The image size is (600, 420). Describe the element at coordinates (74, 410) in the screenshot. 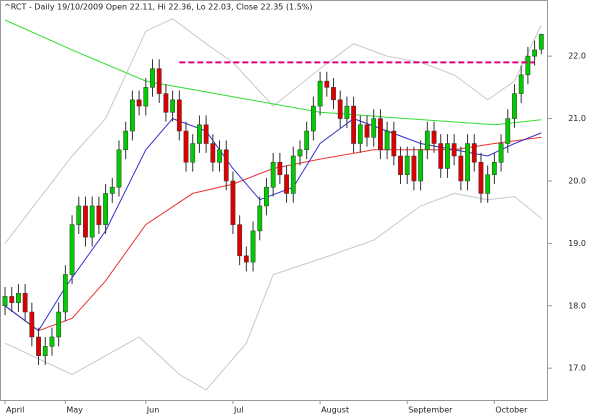

I see `x-tick-label: May` at that location.